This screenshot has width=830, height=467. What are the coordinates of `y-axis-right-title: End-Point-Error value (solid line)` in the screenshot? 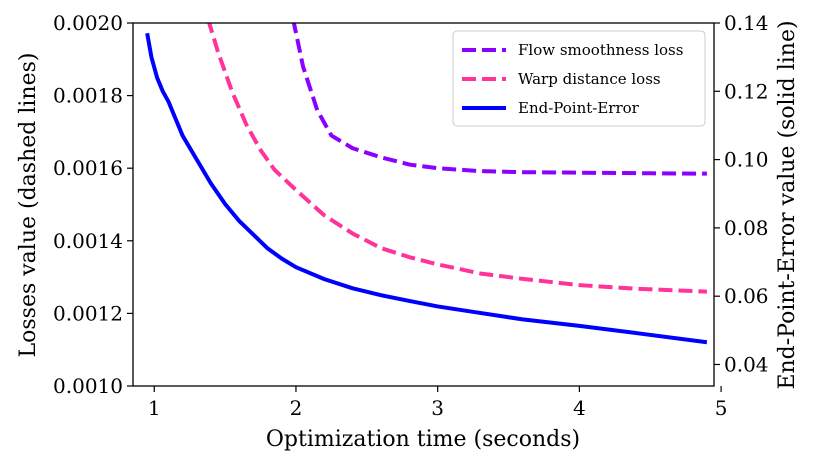 It's located at (787, 204).